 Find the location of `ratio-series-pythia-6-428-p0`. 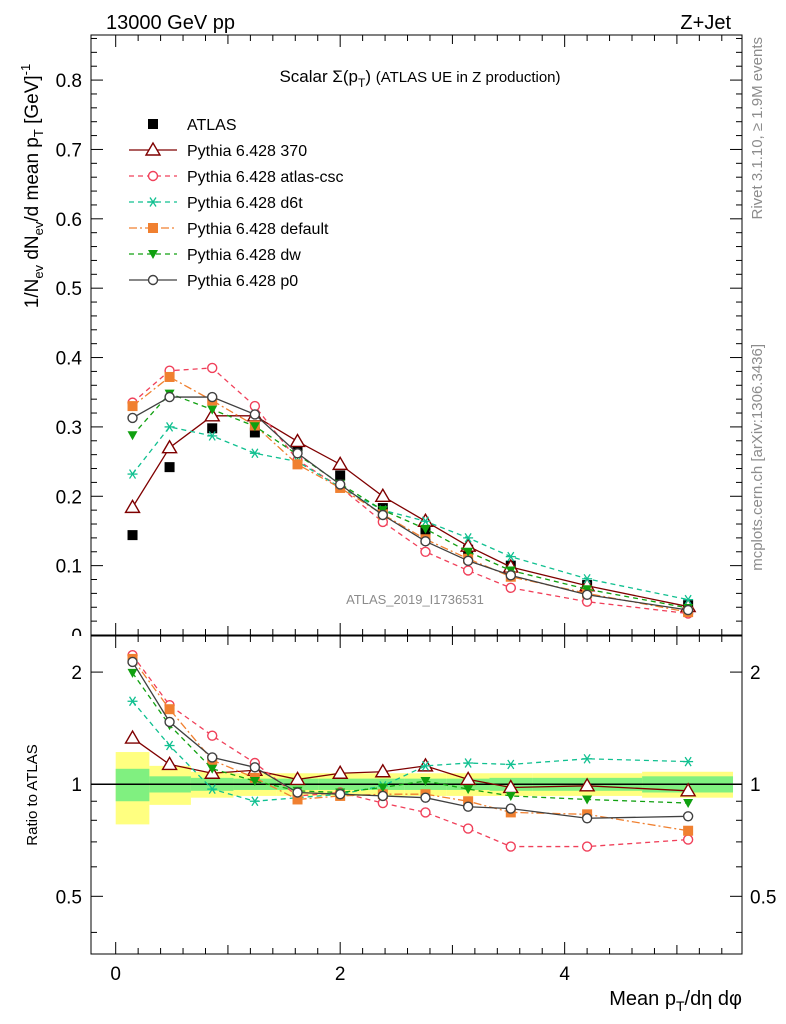

ratio-series-pythia-6-428-p0 is located at coordinates (410, 740).